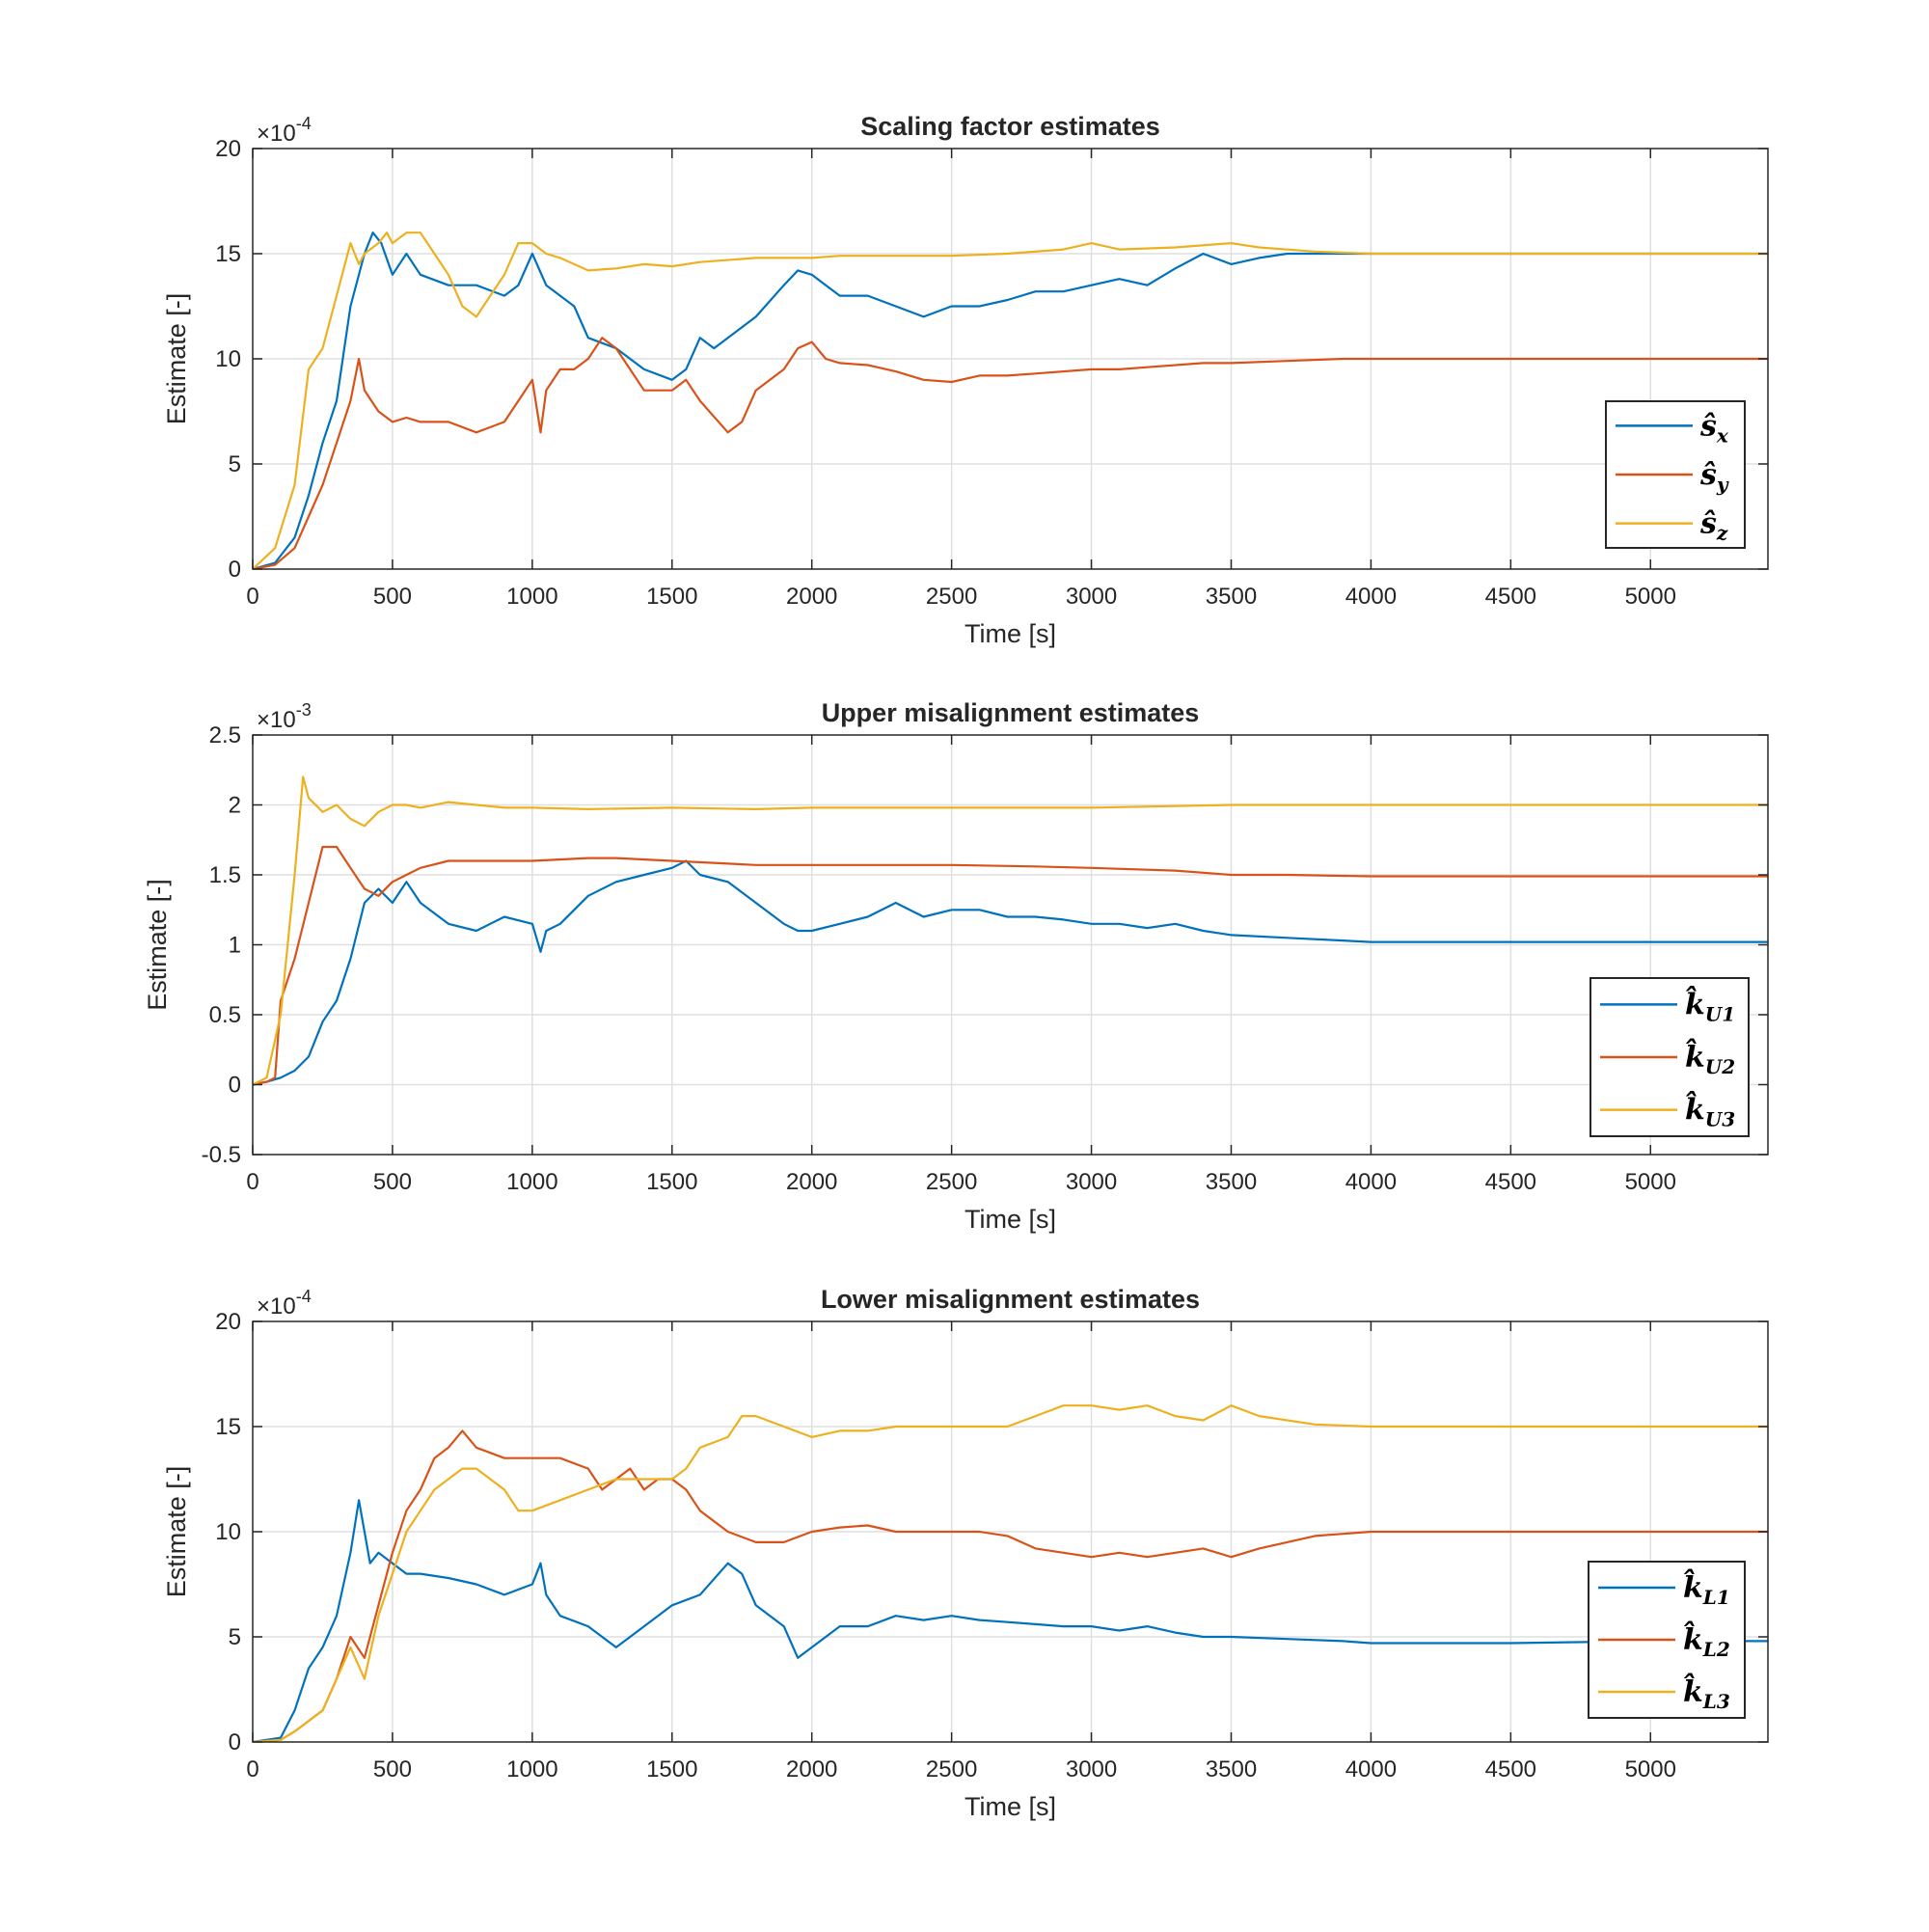 The image size is (1929, 1932). I want to click on legend: ŝx ŝy ŝz, so click(1675, 474).